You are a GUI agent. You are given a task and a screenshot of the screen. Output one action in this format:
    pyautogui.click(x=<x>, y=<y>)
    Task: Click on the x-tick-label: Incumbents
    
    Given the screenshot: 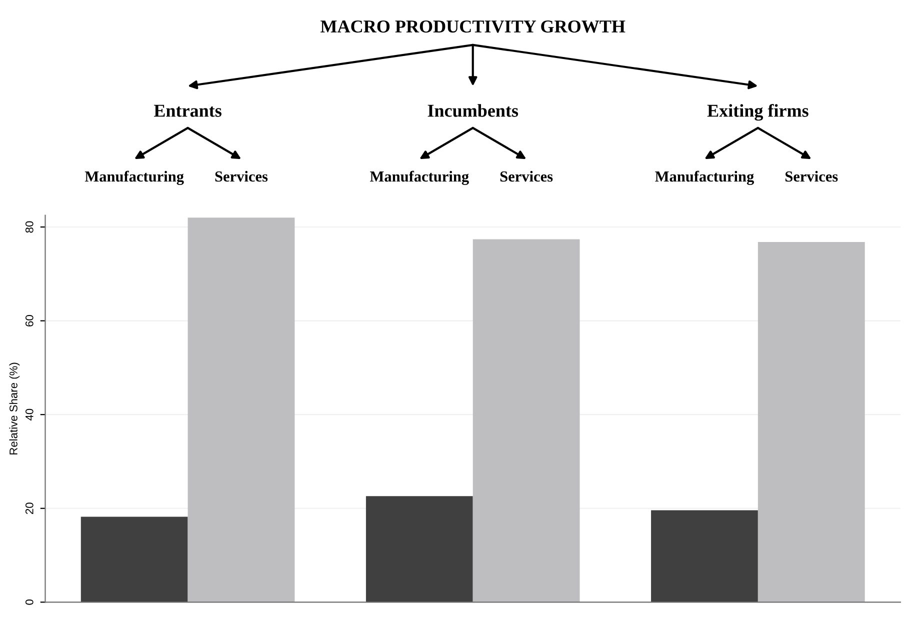 What is the action you would take?
    pyautogui.click(x=473, y=110)
    